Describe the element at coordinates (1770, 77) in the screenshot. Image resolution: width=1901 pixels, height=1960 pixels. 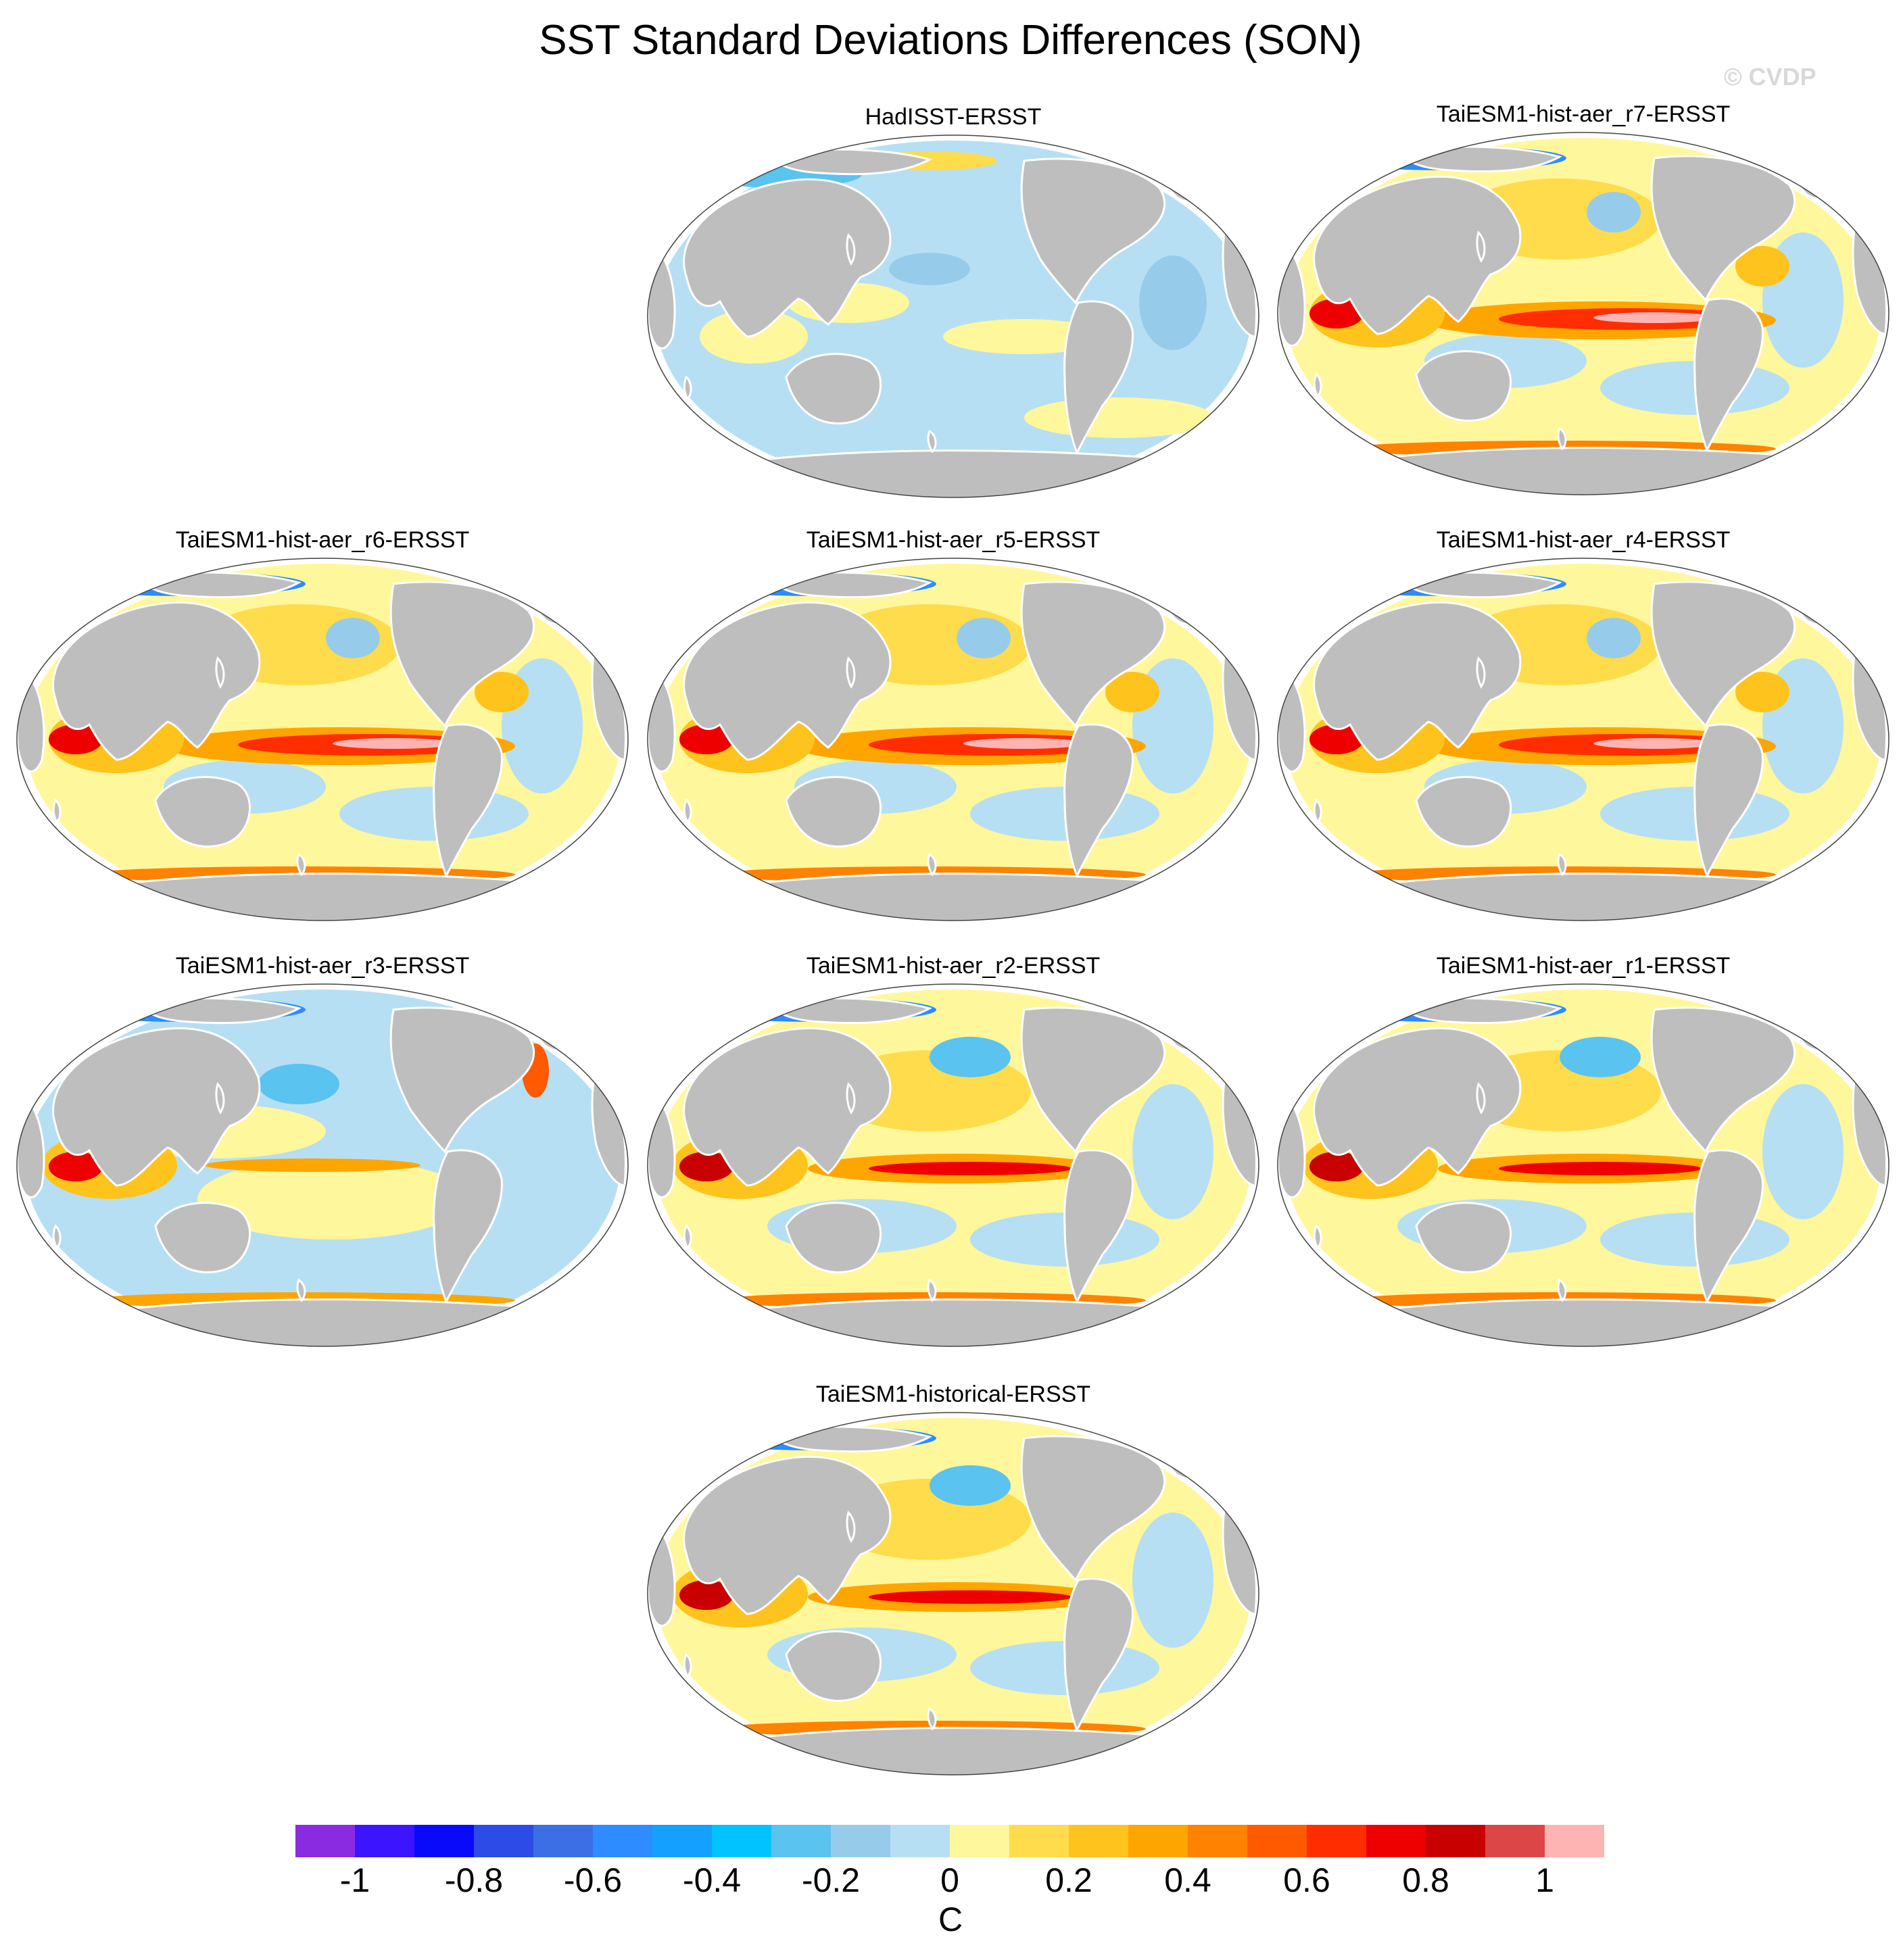
I see `cvdp-watermark: © CVDP` at that location.